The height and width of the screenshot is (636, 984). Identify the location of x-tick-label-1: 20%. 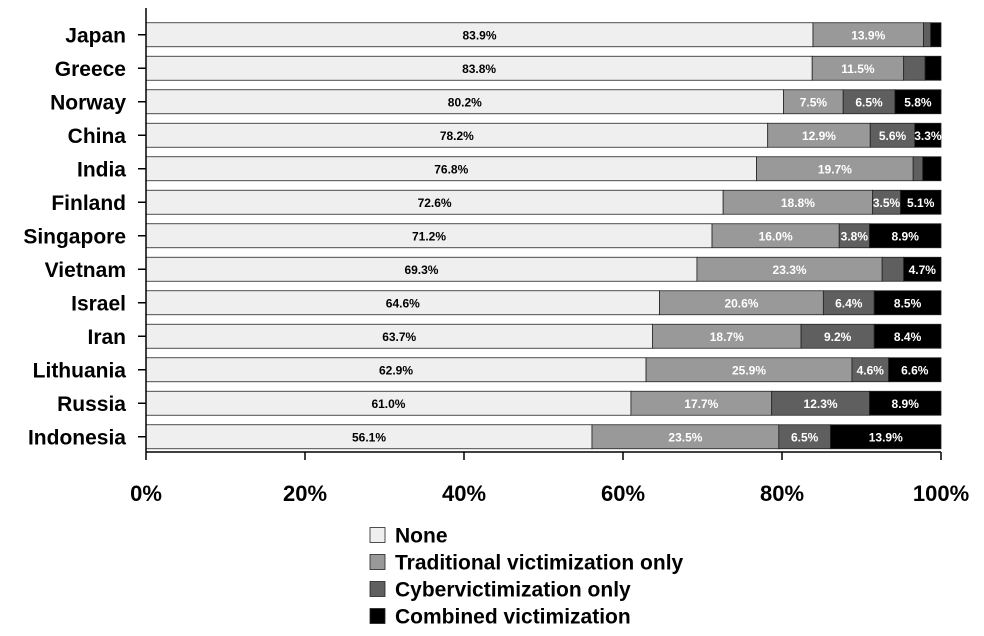
(305, 493).